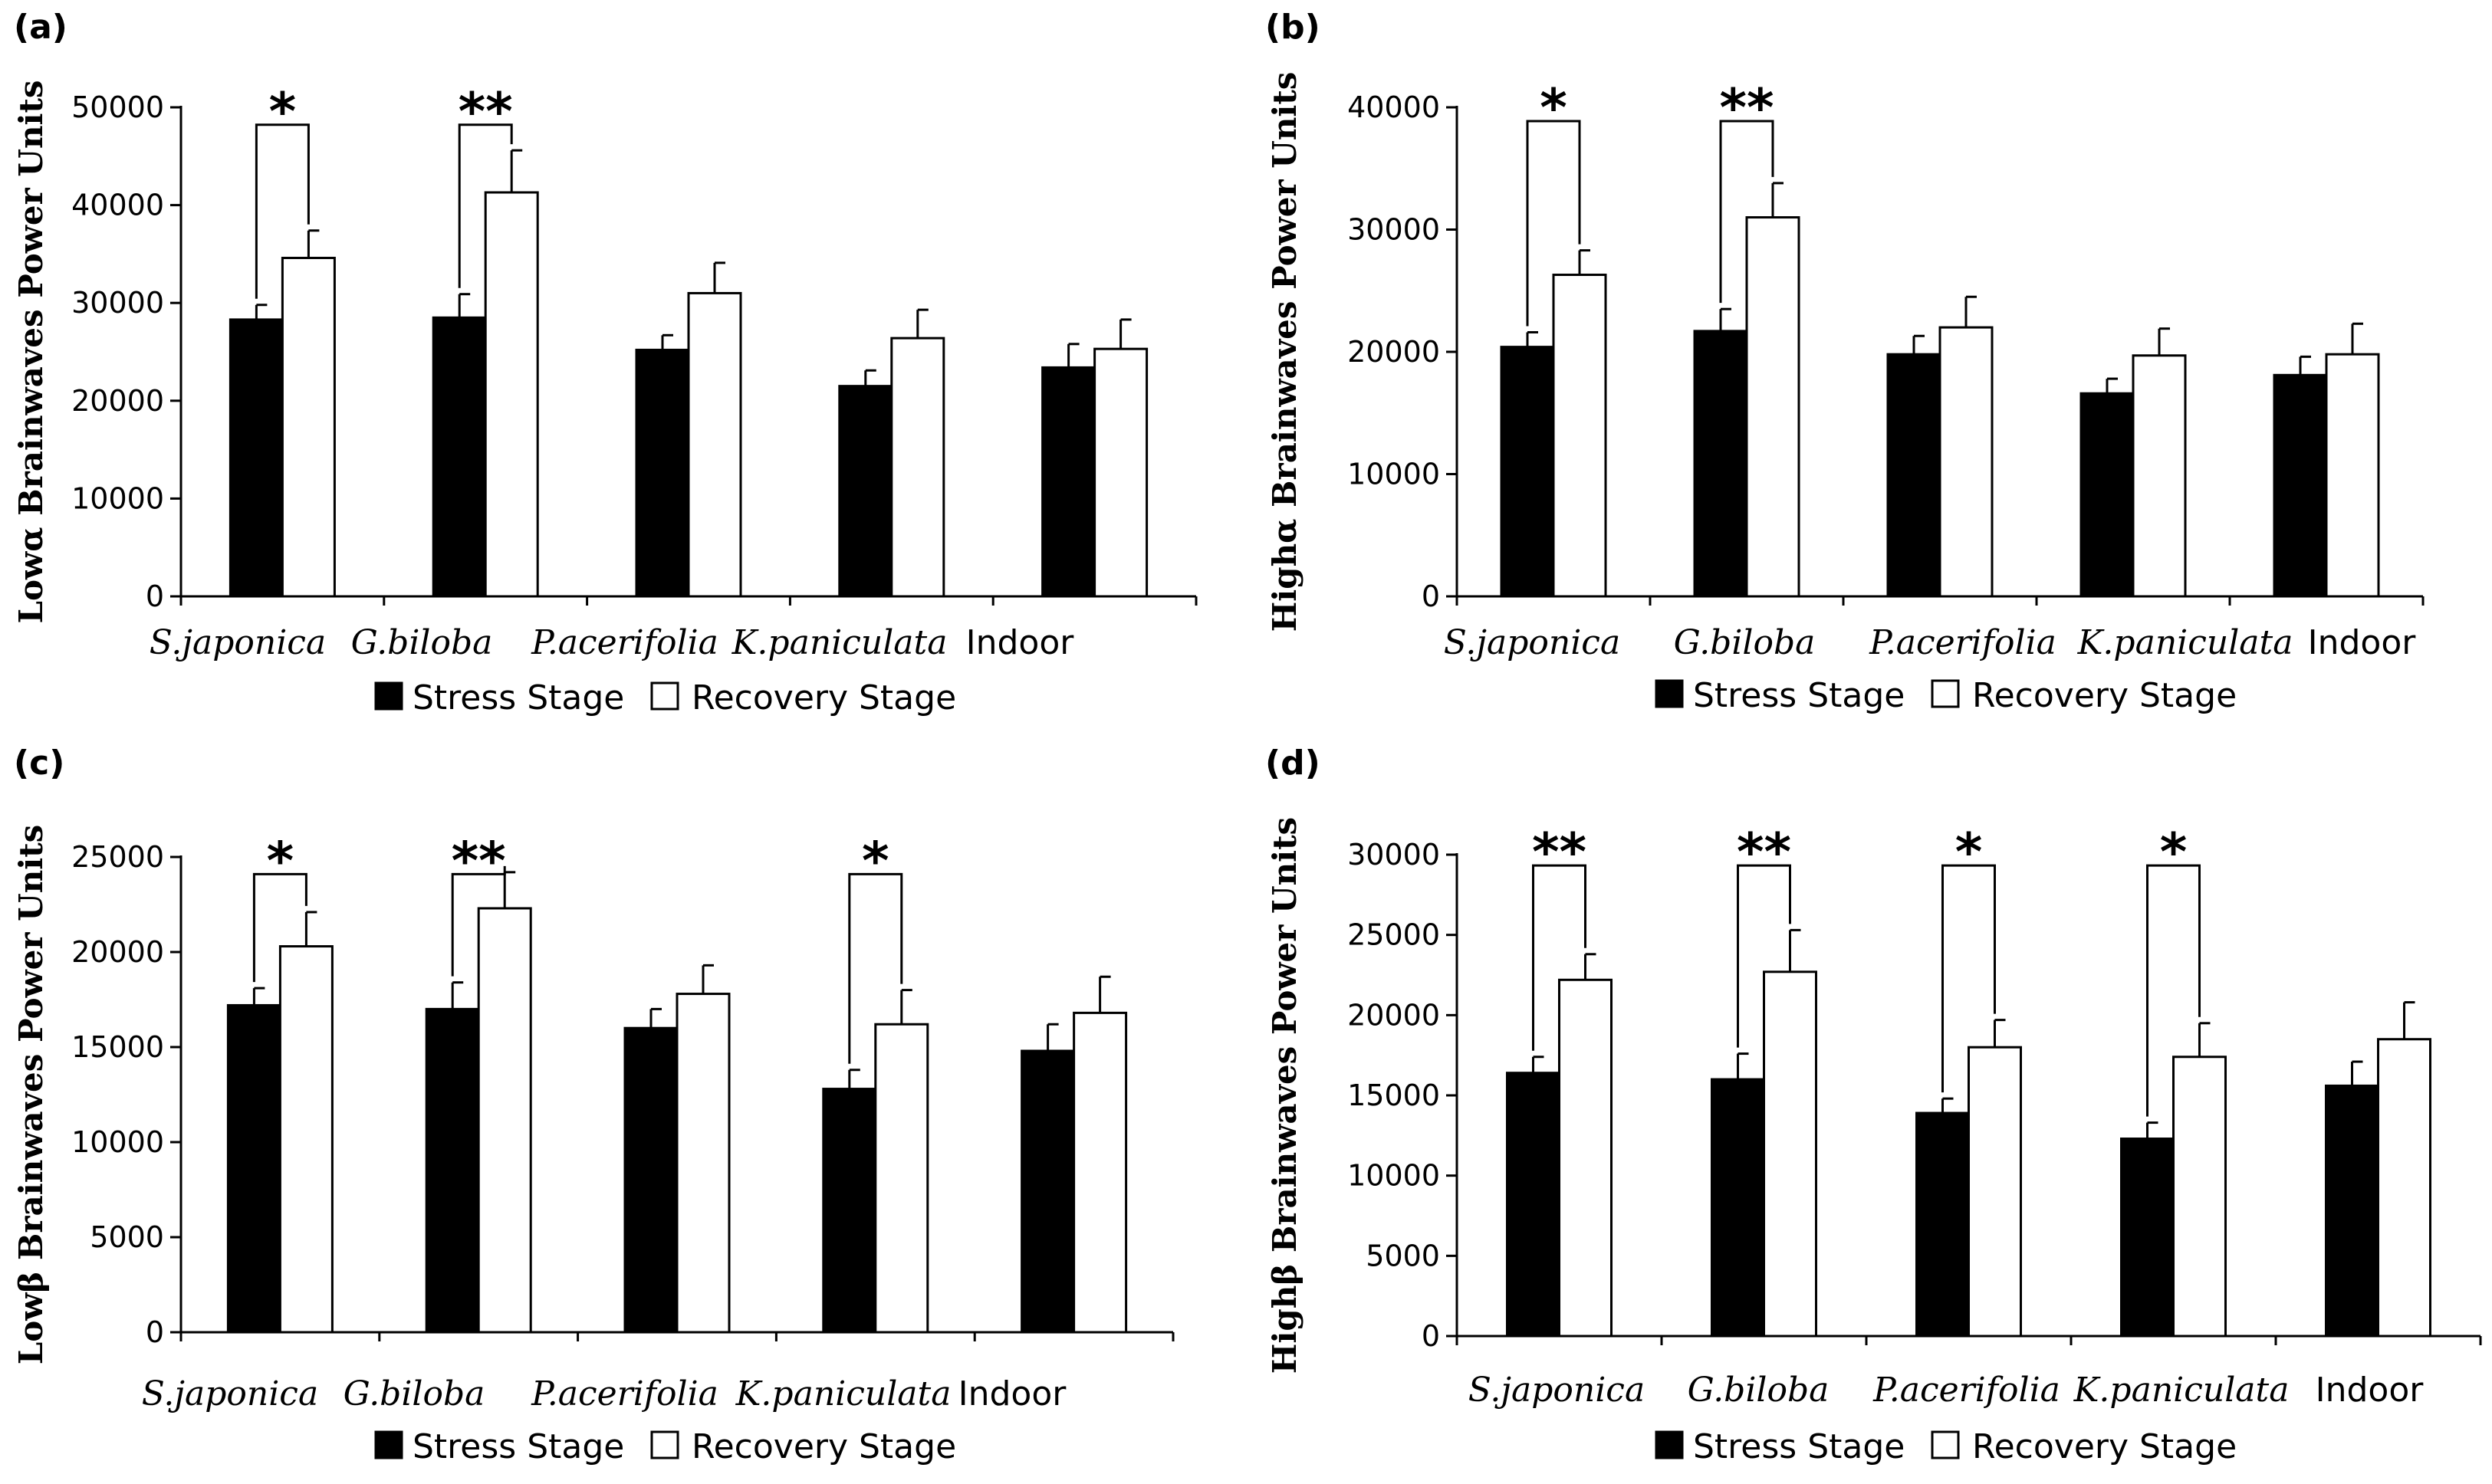  I want to click on y-axis-label: Highβ Brainwaves Power Units, so click(1285, 1095).